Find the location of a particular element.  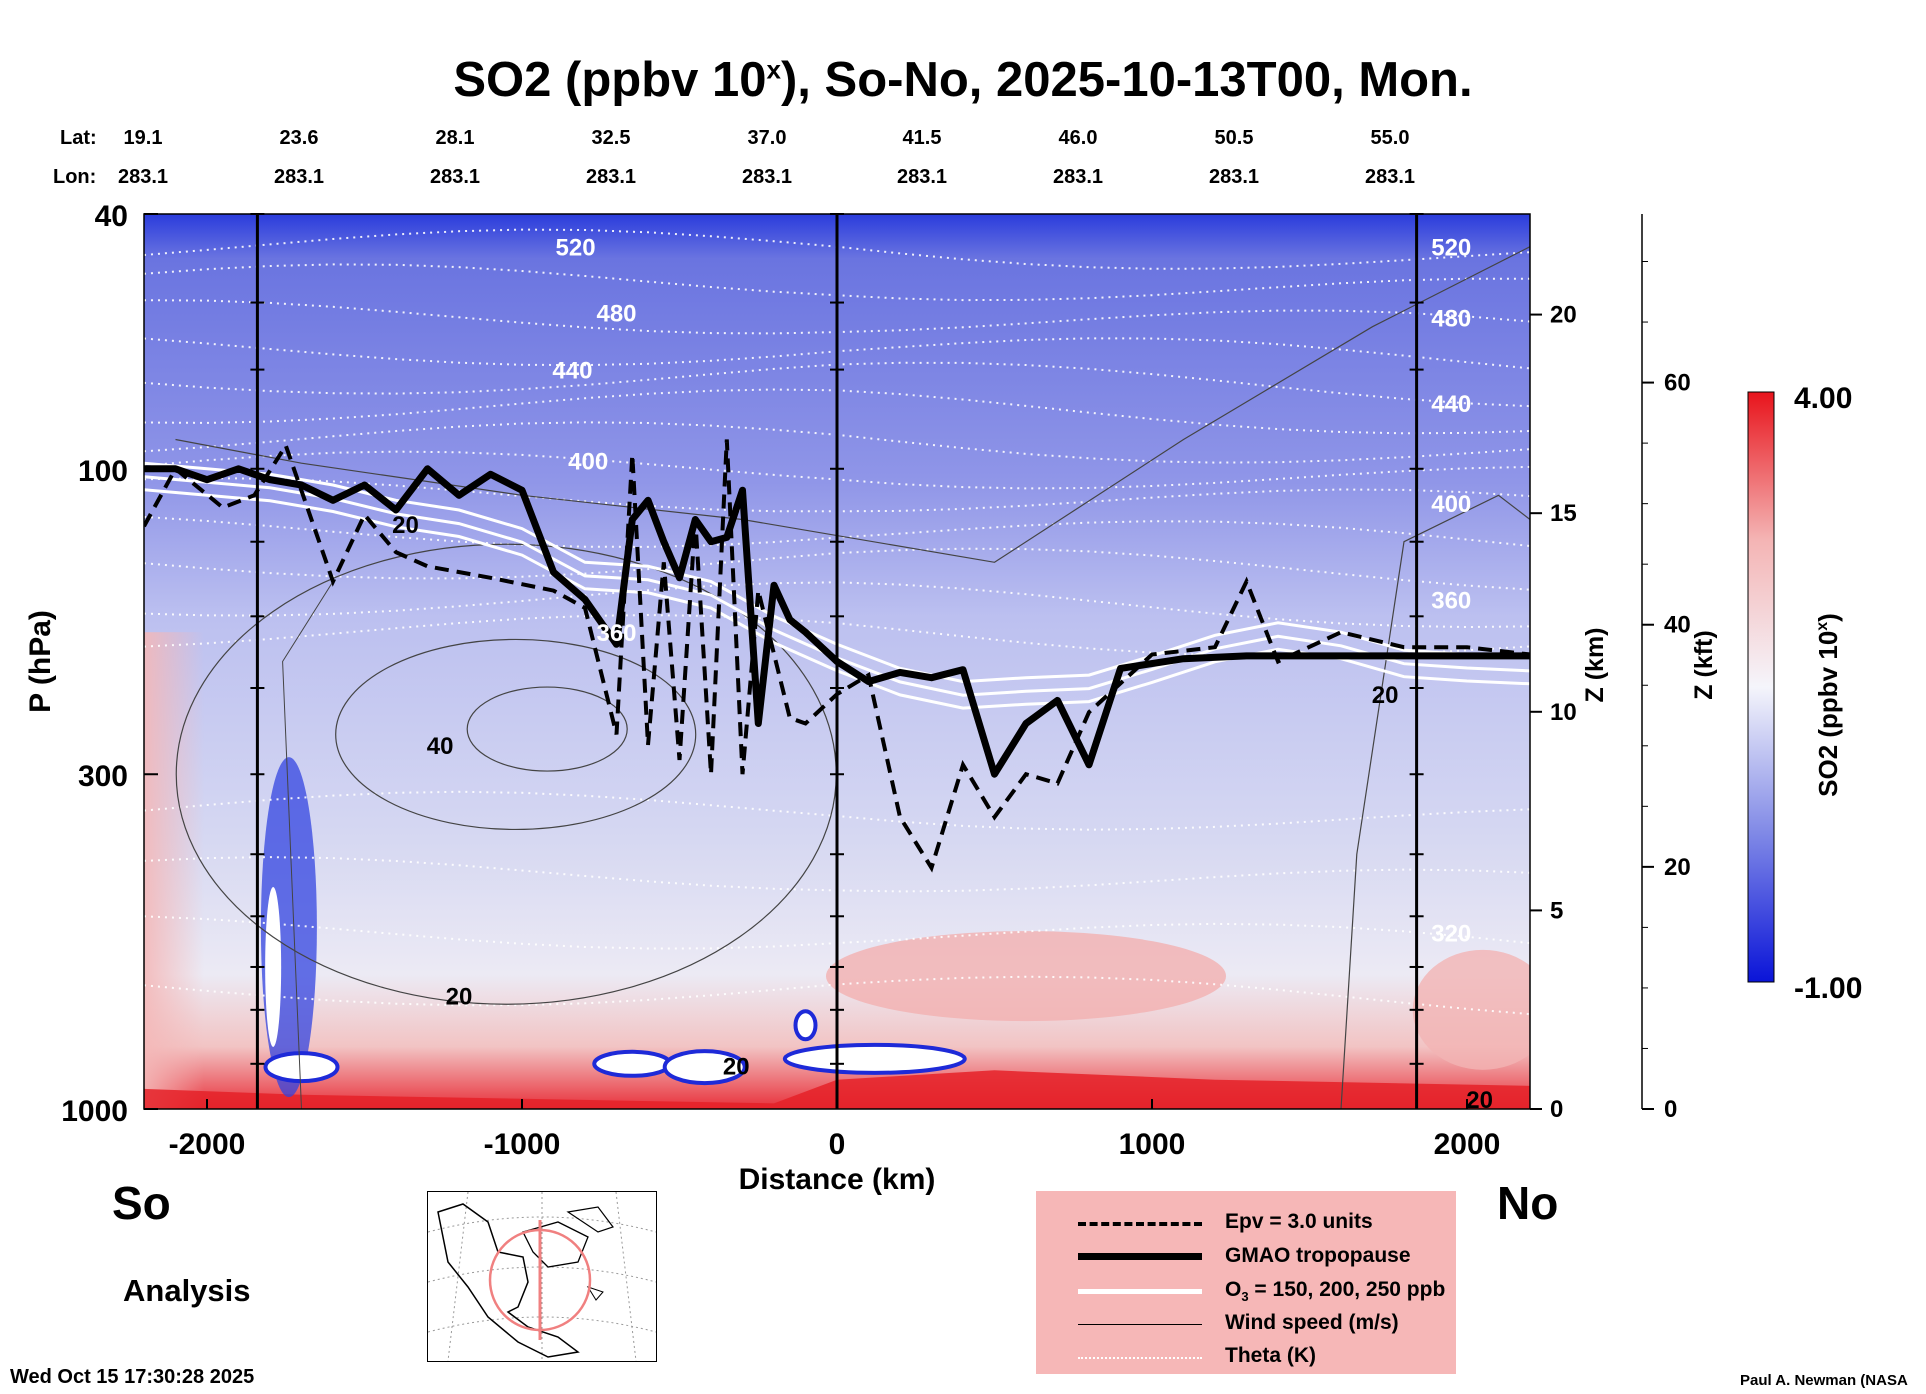

zkm-tick-label: 20 is located at coordinates (1563, 315).